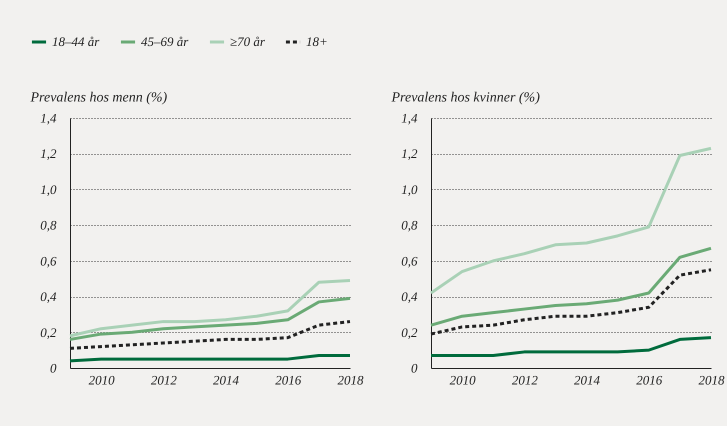 Image resolution: width=727 pixels, height=426 pixels. I want to click on y-axis-title: Prevalens hos kvinner (%), so click(465, 98).